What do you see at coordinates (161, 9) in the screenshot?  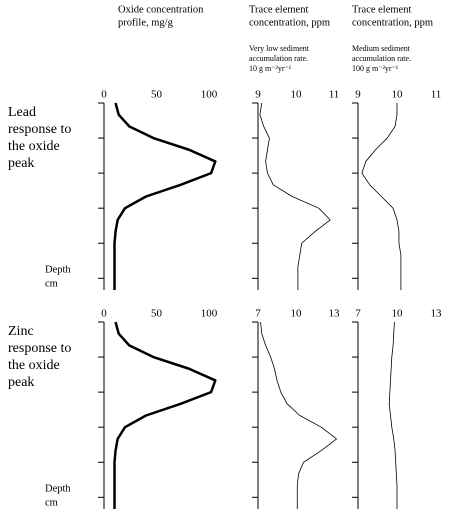 I see `column-header: Oxide concentration` at bounding box center [161, 9].